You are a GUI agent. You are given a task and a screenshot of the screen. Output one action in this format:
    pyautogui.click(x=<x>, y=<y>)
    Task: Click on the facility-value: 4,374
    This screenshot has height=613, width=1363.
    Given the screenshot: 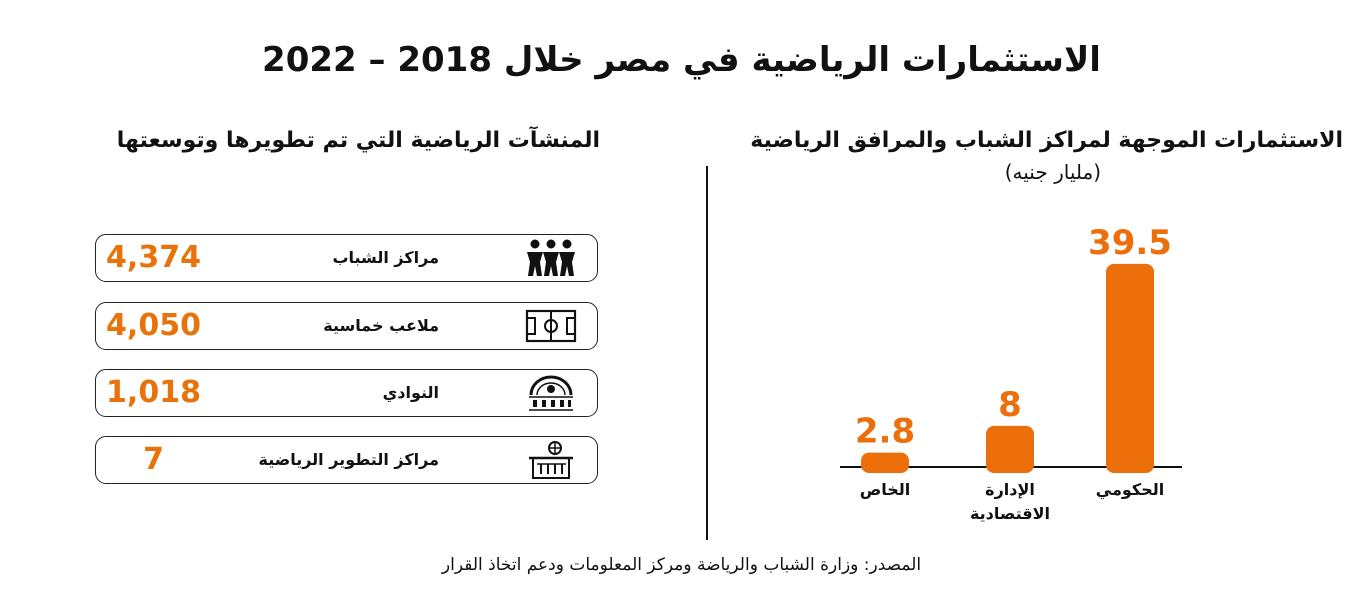 What is the action you would take?
    pyautogui.click(x=153, y=257)
    